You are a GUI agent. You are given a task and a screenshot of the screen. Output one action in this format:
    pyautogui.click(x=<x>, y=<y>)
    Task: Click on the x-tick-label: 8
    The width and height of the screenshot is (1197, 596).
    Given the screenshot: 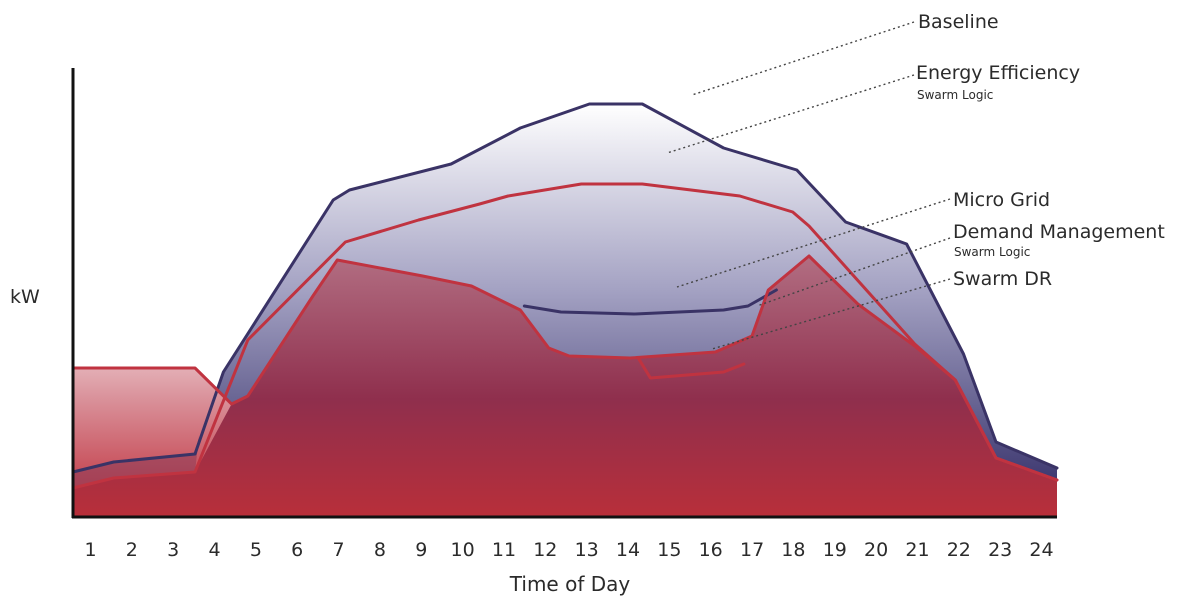 What is the action you would take?
    pyautogui.click(x=380, y=550)
    